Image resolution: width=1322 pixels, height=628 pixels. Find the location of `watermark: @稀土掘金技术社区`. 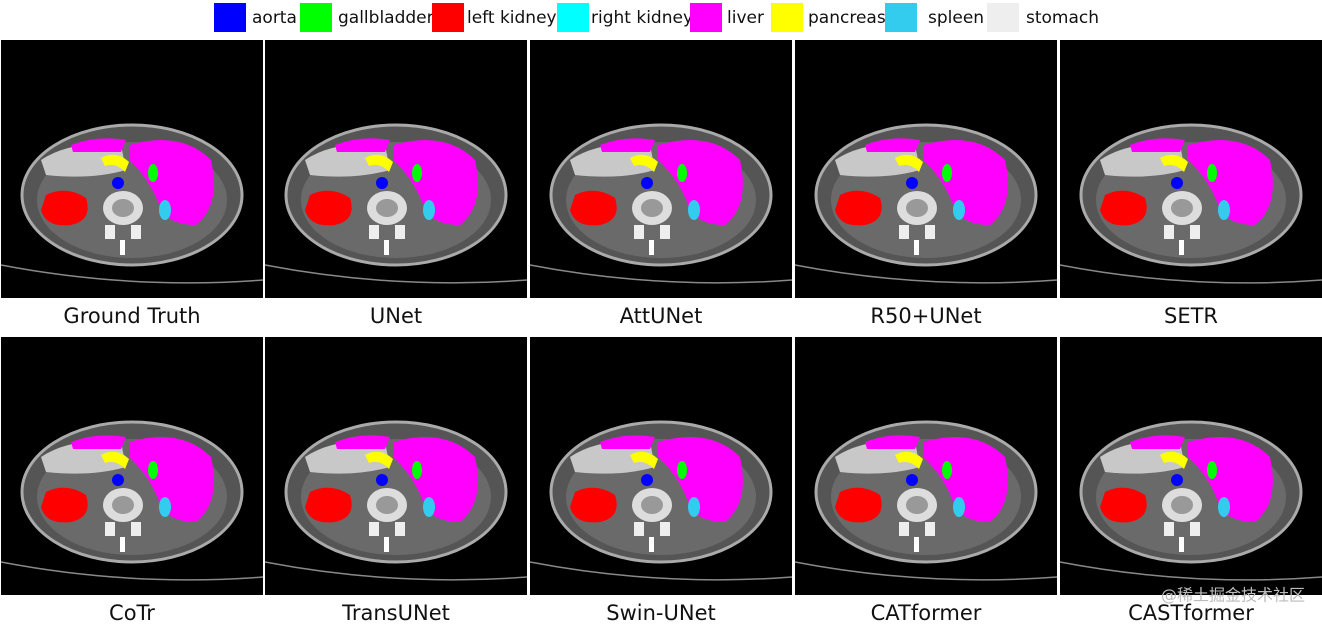

watermark: @稀土掘金技术社区 is located at coordinates (1233, 595).